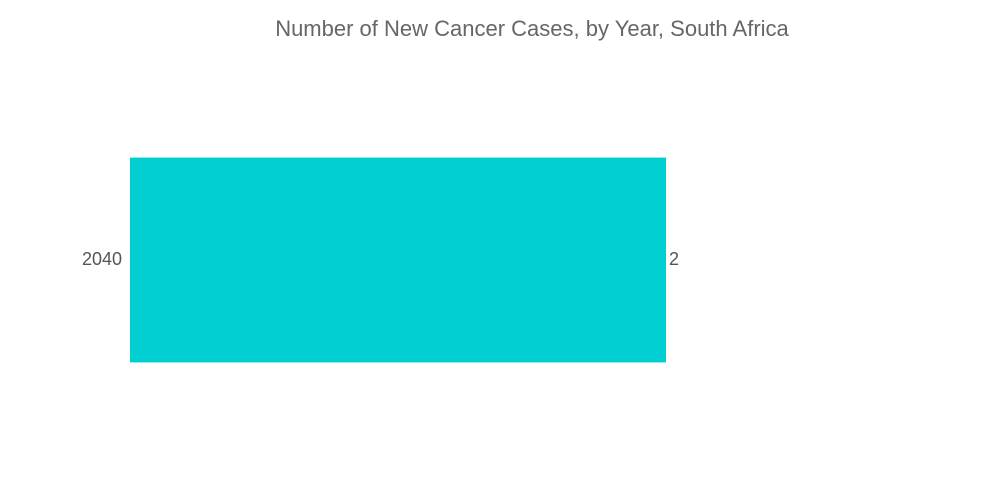  I want to click on value-label: 2, so click(674, 259).